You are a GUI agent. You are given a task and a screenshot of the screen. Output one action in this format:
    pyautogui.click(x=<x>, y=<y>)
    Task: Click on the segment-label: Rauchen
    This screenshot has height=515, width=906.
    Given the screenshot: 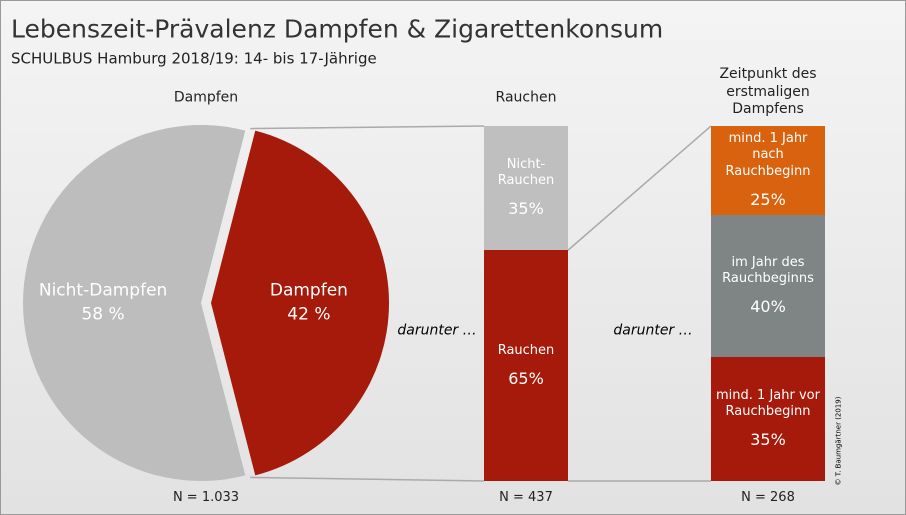 What is the action you would take?
    pyautogui.click(x=526, y=350)
    